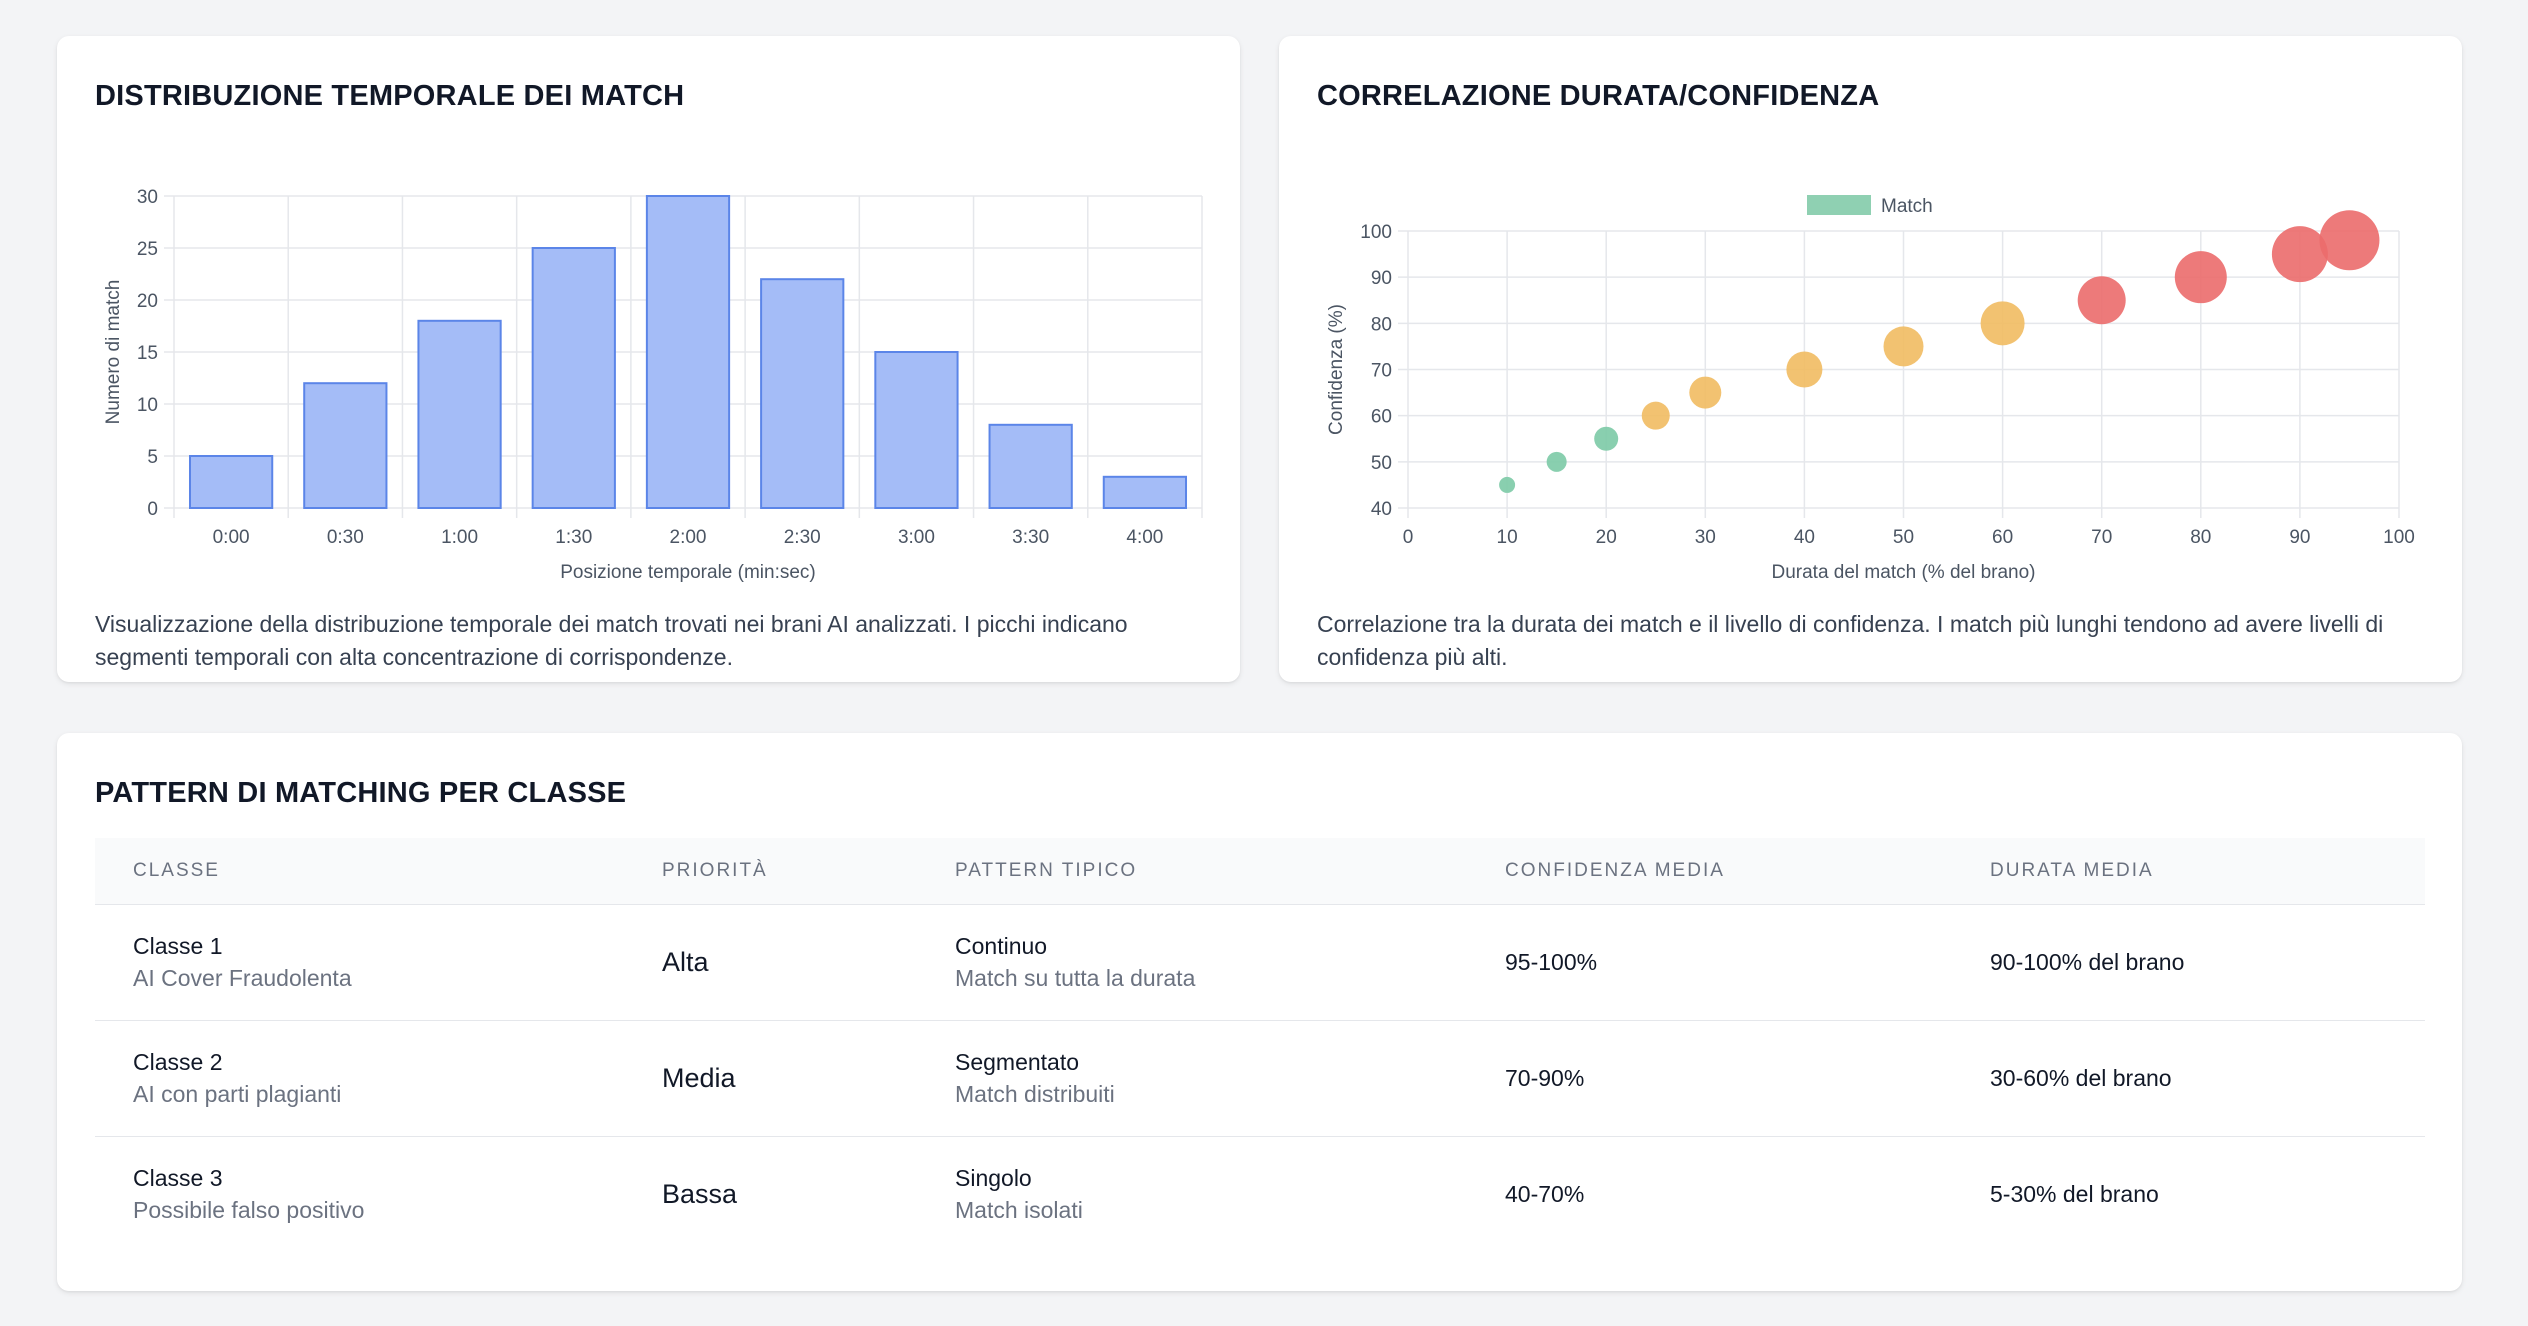 This screenshot has height=1326, width=2528. I want to click on pattern-description: Match distribuiti, so click(1035, 1094).